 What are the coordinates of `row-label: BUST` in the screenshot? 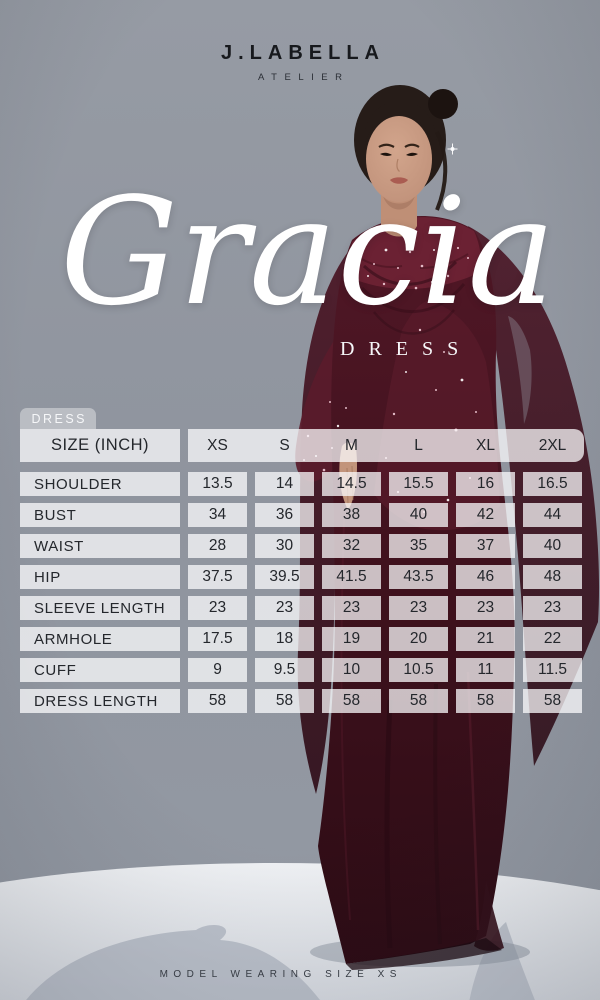 It's located at (100, 515).